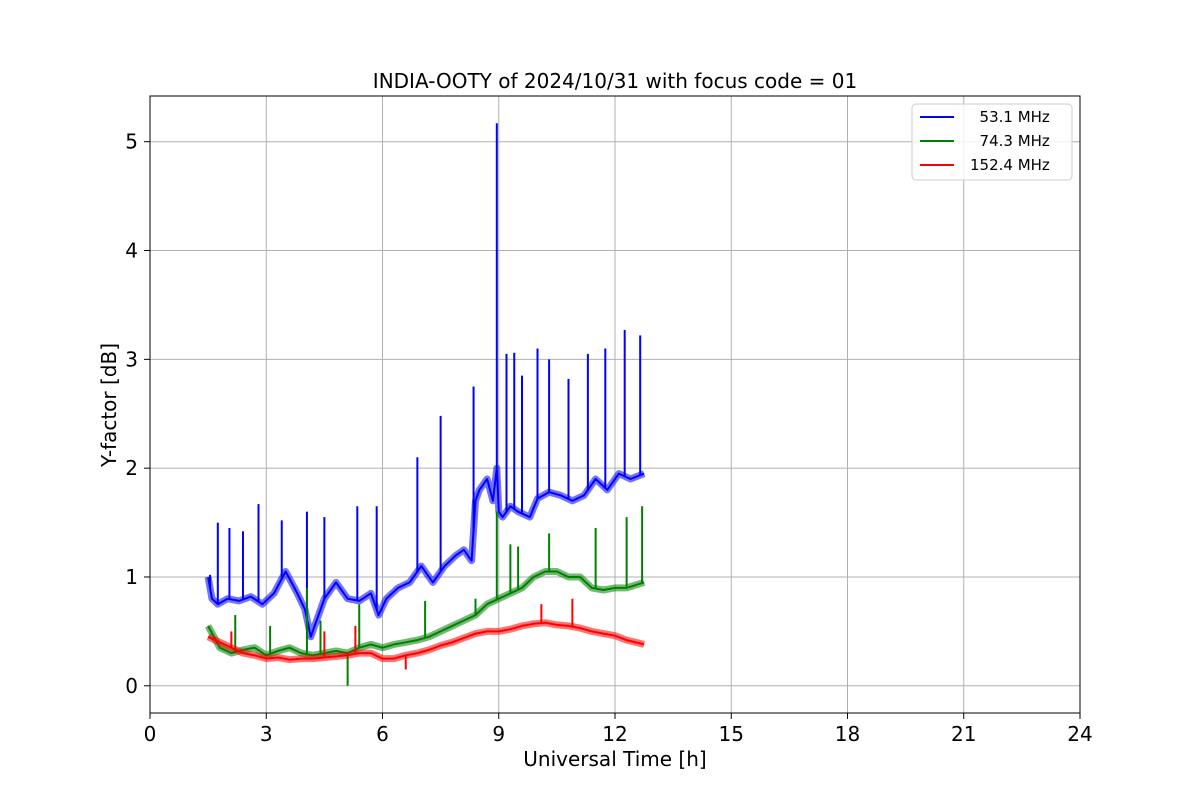  Describe the element at coordinates (847, 734) in the screenshot. I see `x-tick-label: 18` at that location.